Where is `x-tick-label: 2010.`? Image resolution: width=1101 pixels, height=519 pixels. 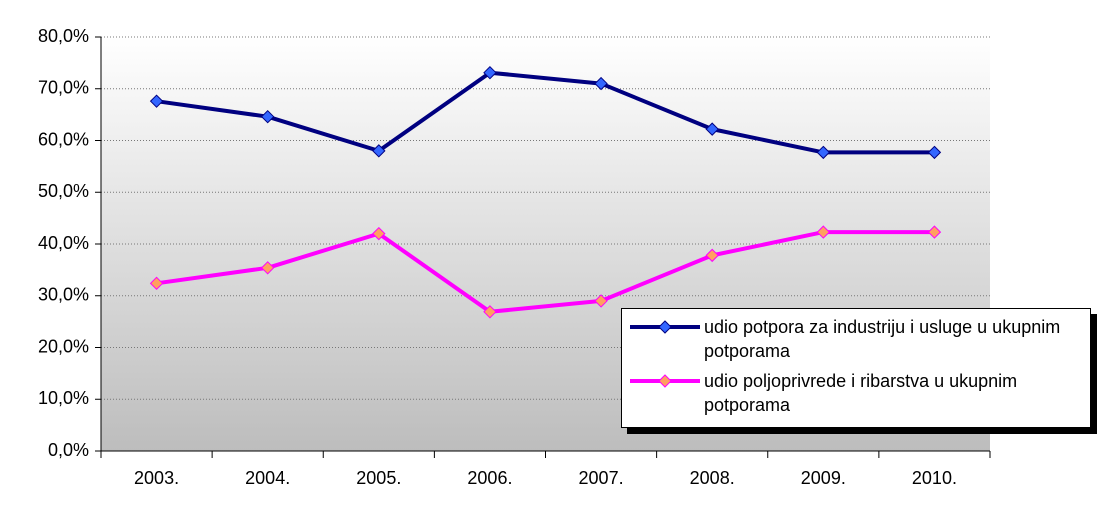
x-tick-label: 2010. is located at coordinates (934, 478).